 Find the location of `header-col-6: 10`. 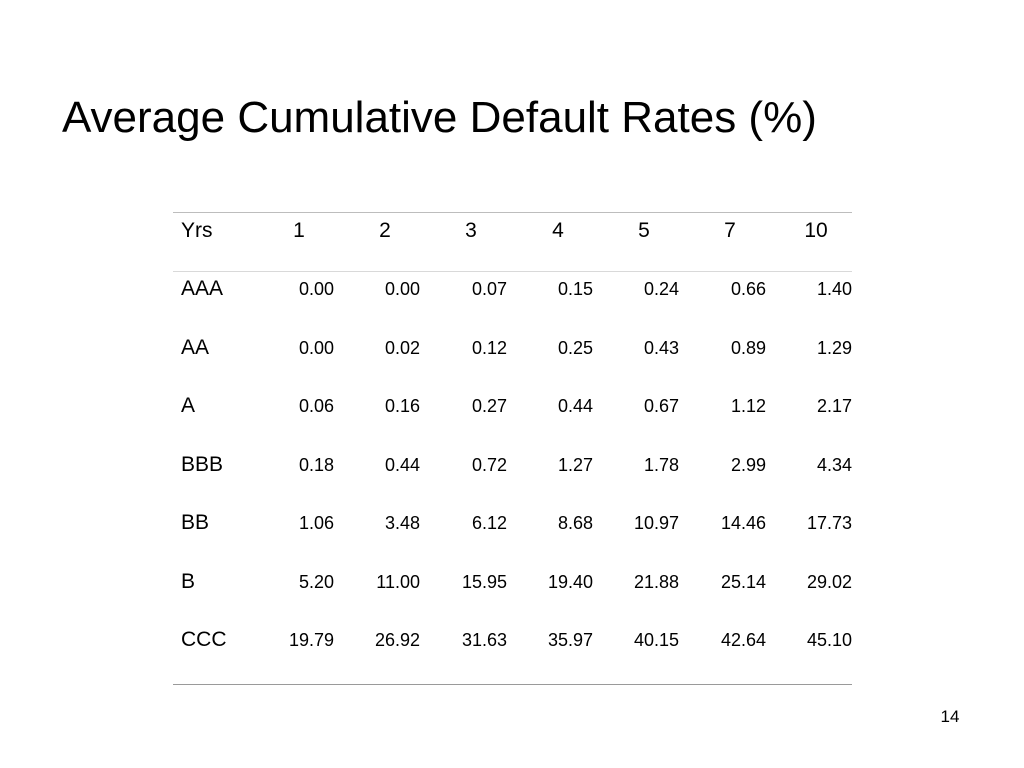

header-col-6: 10 is located at coordinates (816, 230).